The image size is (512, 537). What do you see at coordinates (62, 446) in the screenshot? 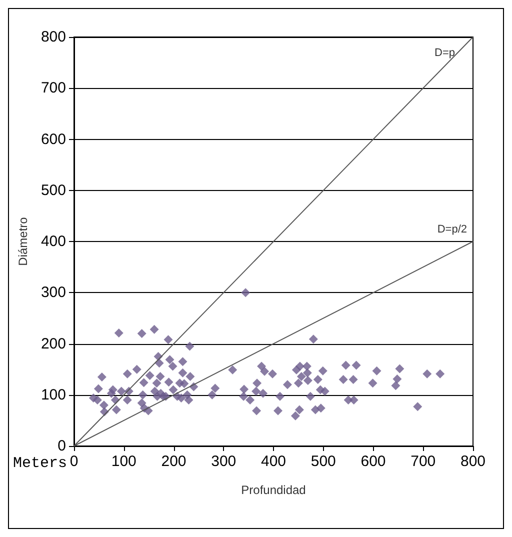
I see `y-tick-label: 0` at bounding box center [62, 446].